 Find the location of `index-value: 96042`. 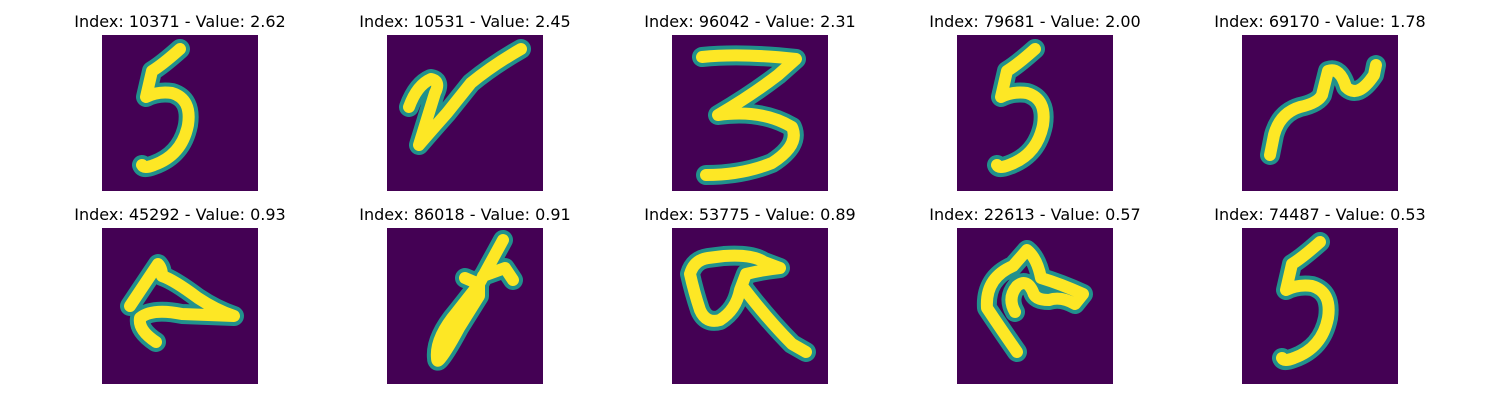

index-value: 96042 is located at coordinates (724, 21).